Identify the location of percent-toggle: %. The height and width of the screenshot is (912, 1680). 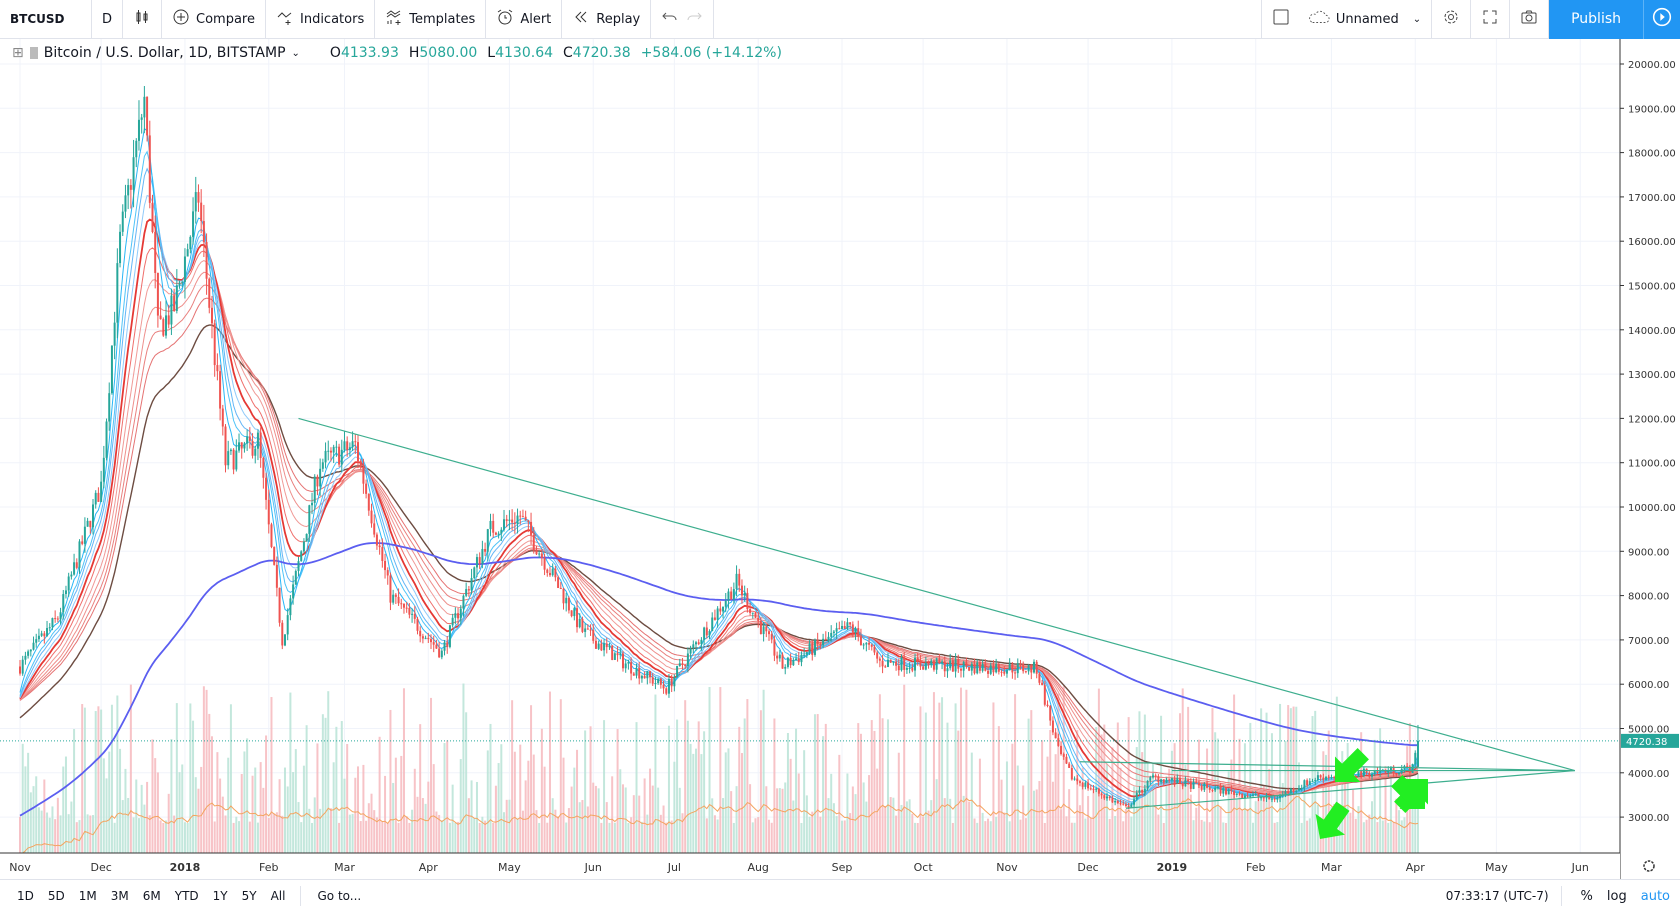
(1586, 896).